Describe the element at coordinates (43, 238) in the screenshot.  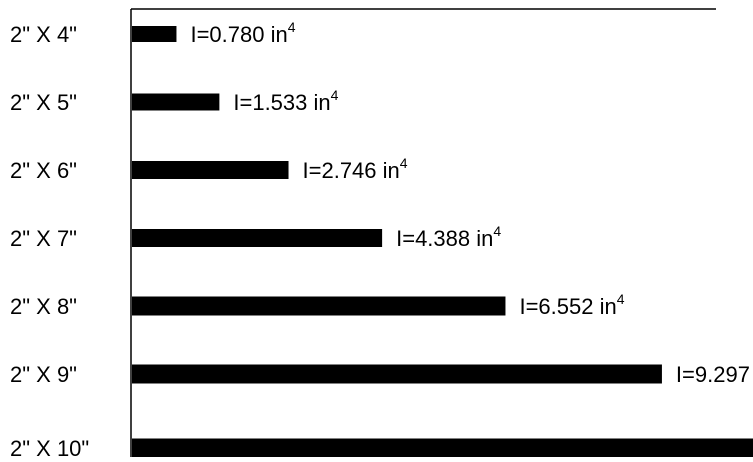
I see `category-label: 2" X 7"` at that location.